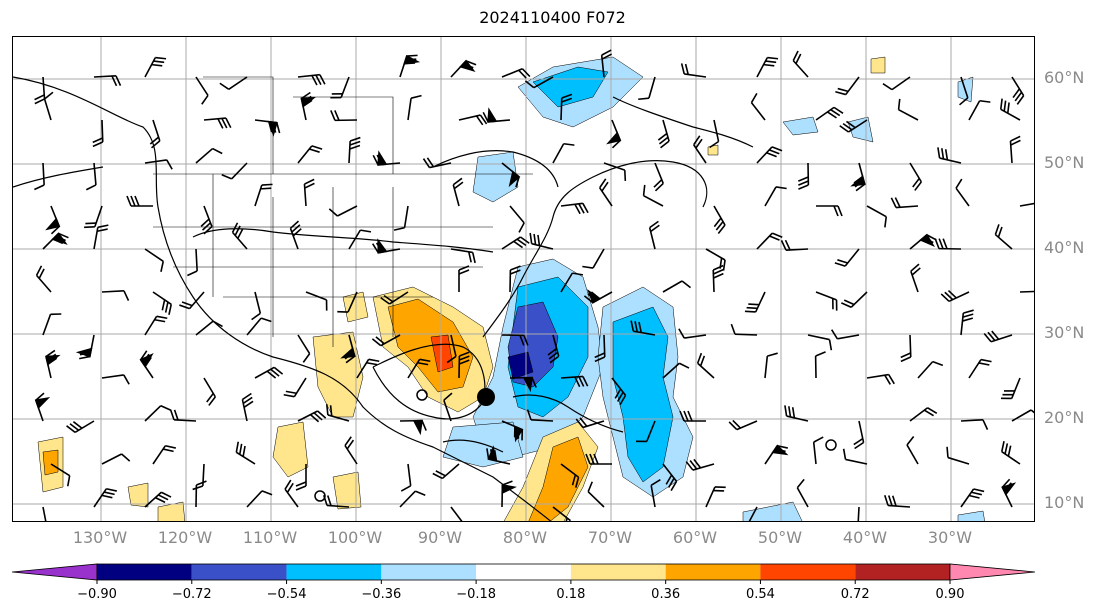 This screenshot has width=1105, height=615. Describe the element at coordinates (476, 594) in the screenshot. I see `colorbar-tick-label: −0.18` at that location.